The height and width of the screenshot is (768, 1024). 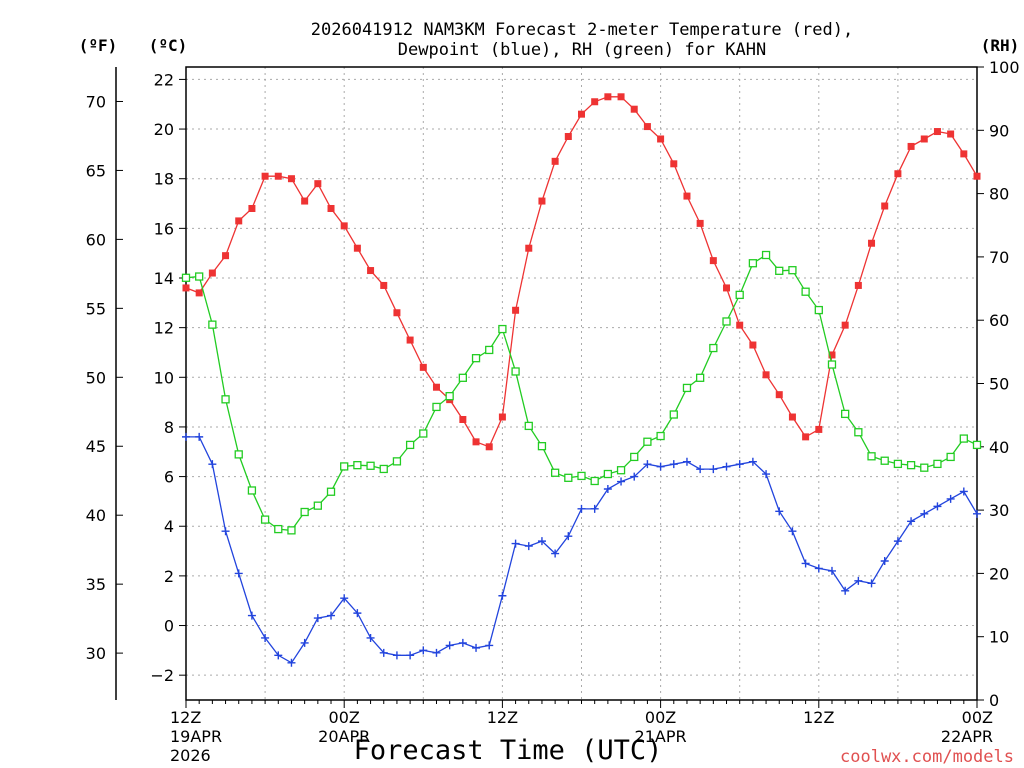 What do you see at coordinates (185, 717) in the screenshot?
I see `x-tick-label-time: 12Z` at bounding box center [185, 717].